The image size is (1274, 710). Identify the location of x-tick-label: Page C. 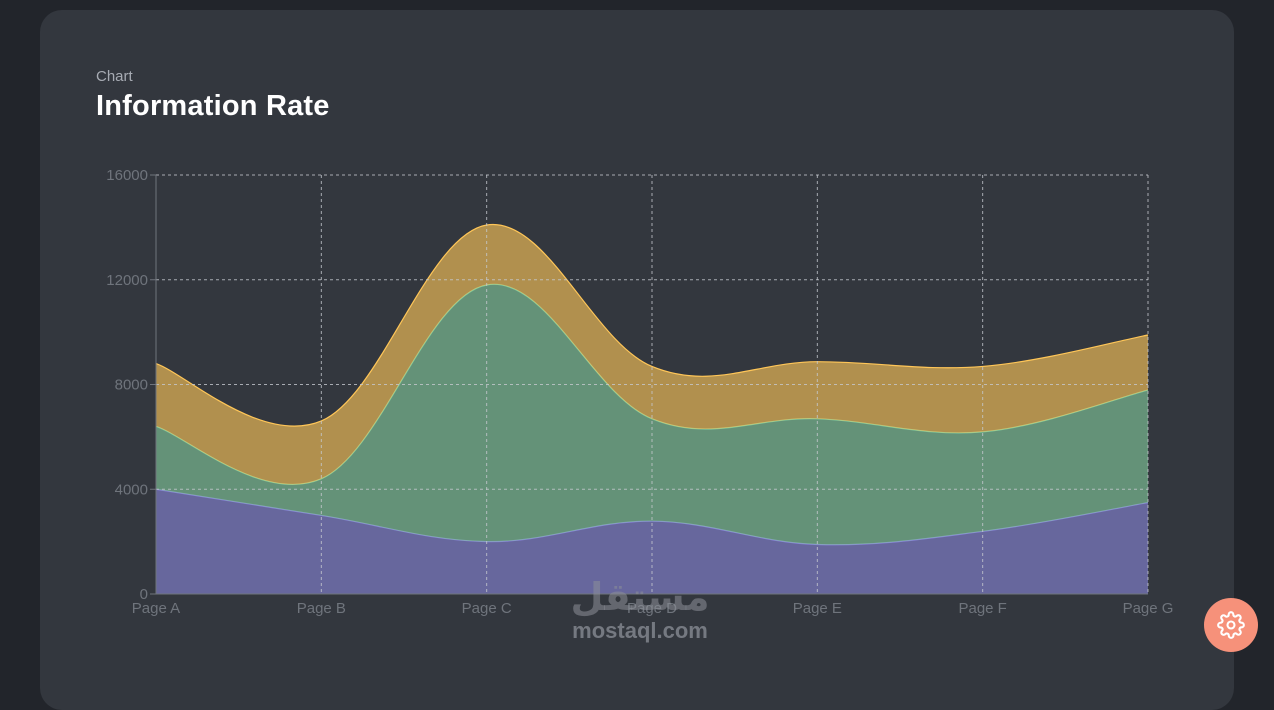
(487, 608).